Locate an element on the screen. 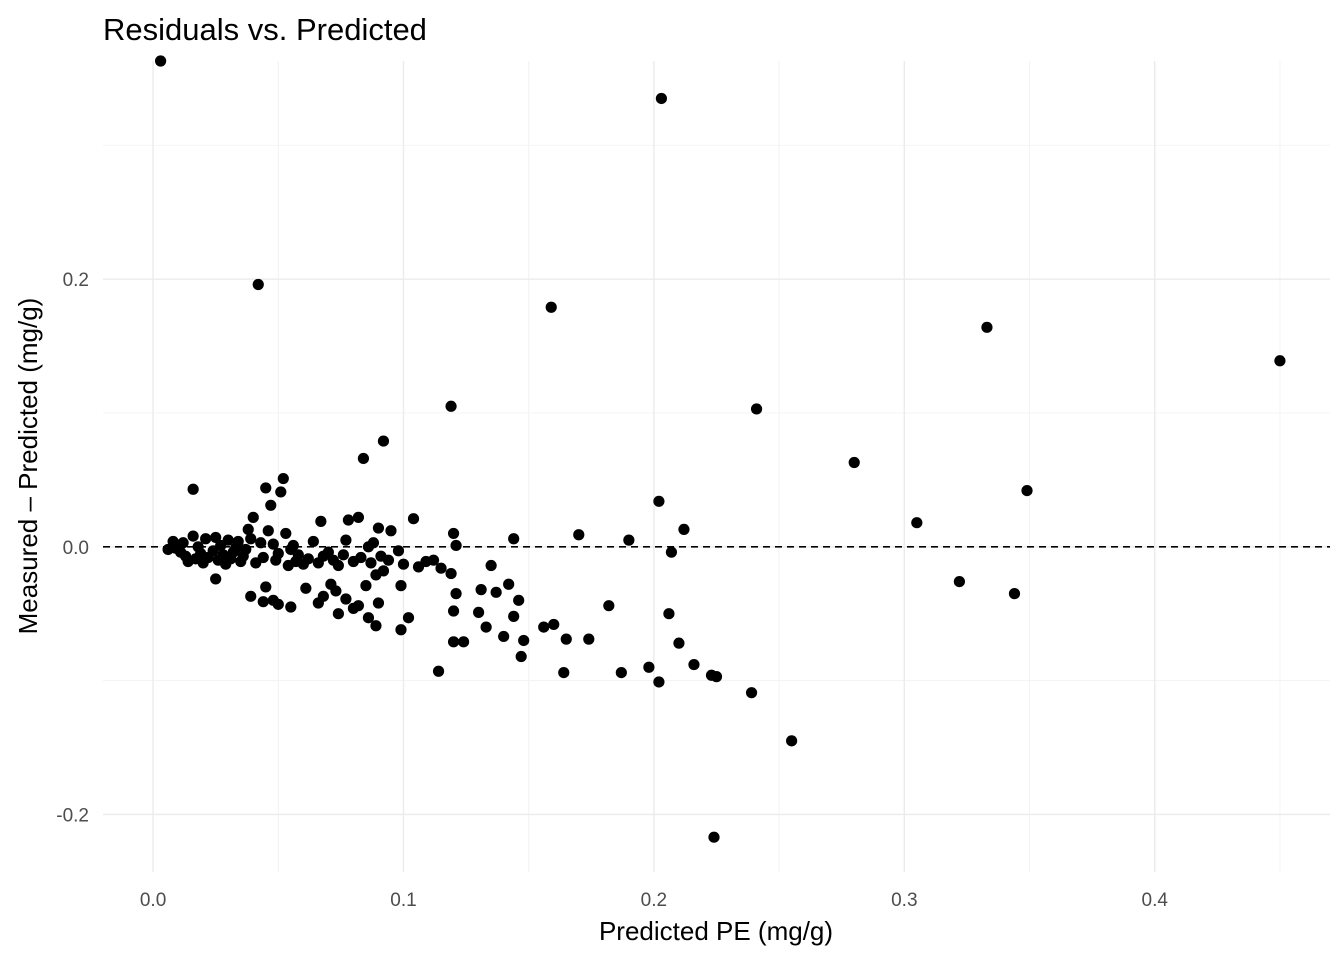  x-tick-label: 0.3 is located at coordinates (904, 900).